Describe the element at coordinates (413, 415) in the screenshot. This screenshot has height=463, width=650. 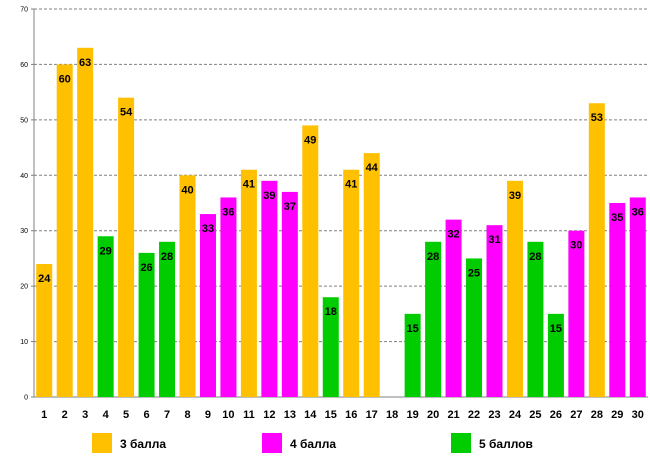
I see `x-tick-label-19: 19` at that location.